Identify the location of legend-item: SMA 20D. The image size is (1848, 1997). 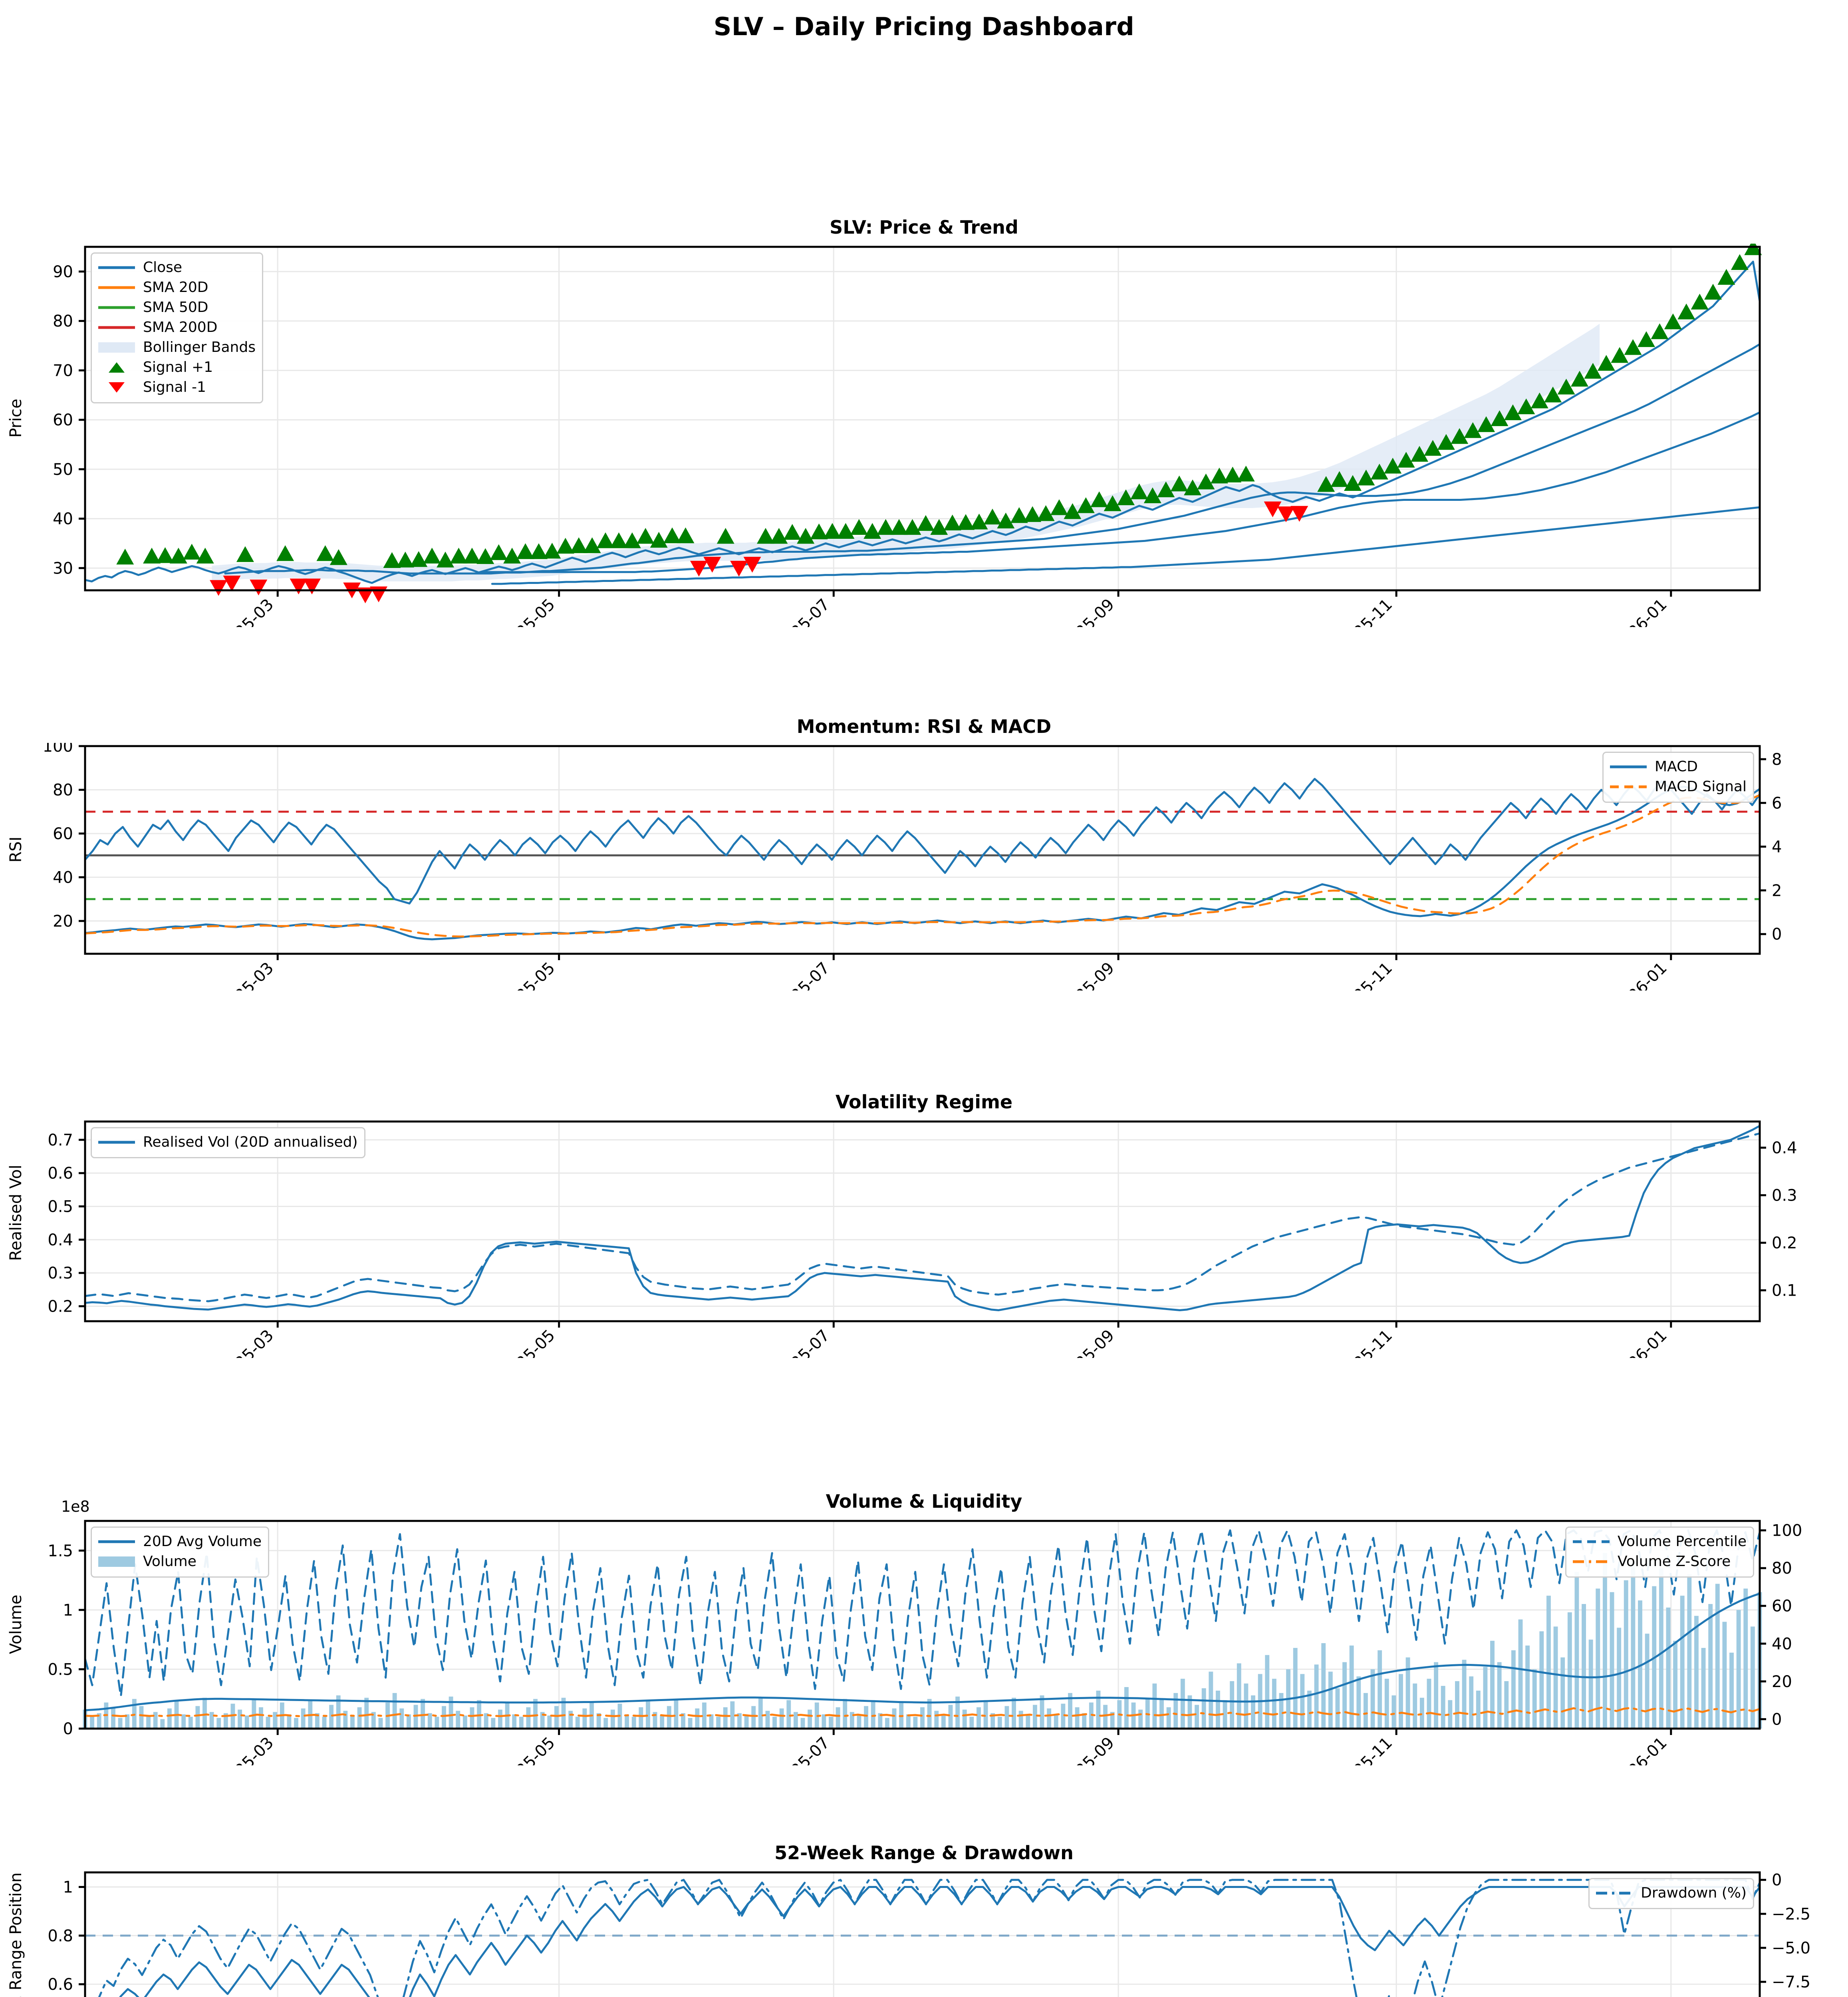
(176, 288).